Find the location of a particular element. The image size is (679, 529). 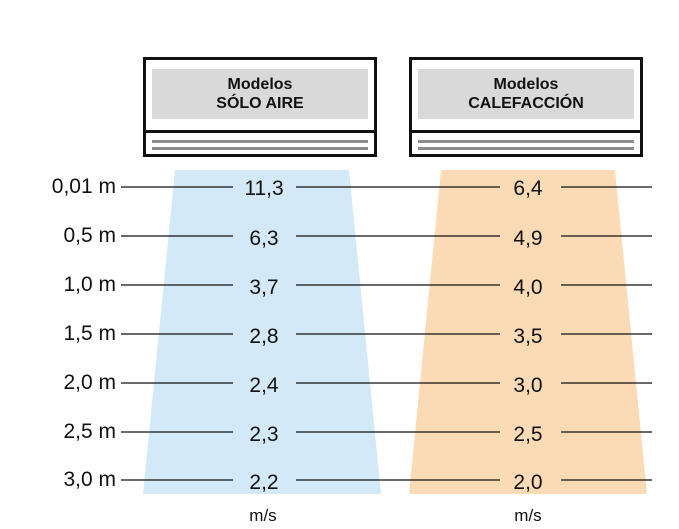

velocity-solo-aire: 2,2 is located at coordinates (264, 482).